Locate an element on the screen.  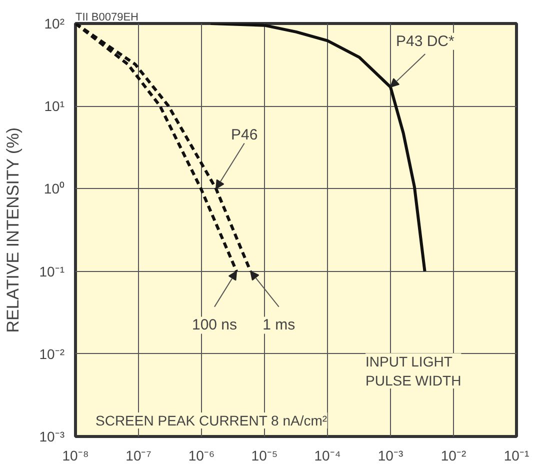
annotation: P46 is located at coordinates (244, 135).